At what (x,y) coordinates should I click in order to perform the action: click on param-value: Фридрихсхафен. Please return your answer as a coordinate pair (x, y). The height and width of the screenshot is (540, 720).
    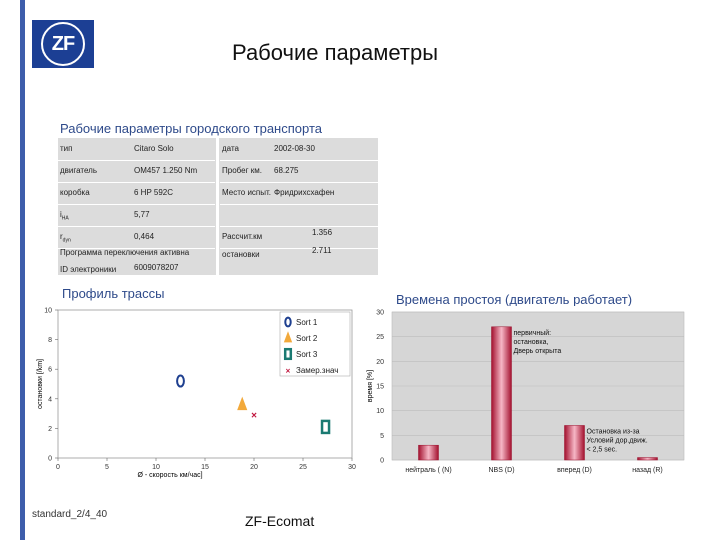
    Looking at the image, I should click on (304, 192).